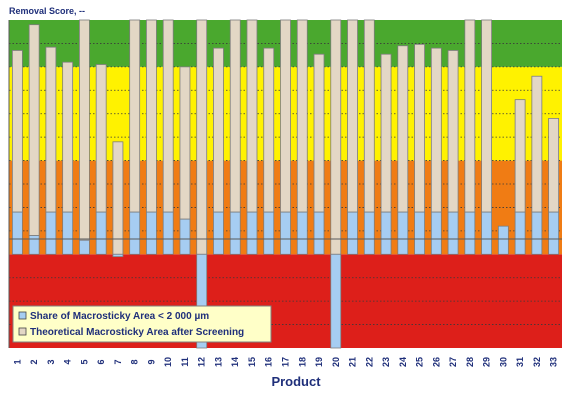 This screenshot has width=562, height=400. What do you see at coordinates (168, 362) in the screenshot?
I see `x-tick-label: 10` at bounding box center [168, 362].